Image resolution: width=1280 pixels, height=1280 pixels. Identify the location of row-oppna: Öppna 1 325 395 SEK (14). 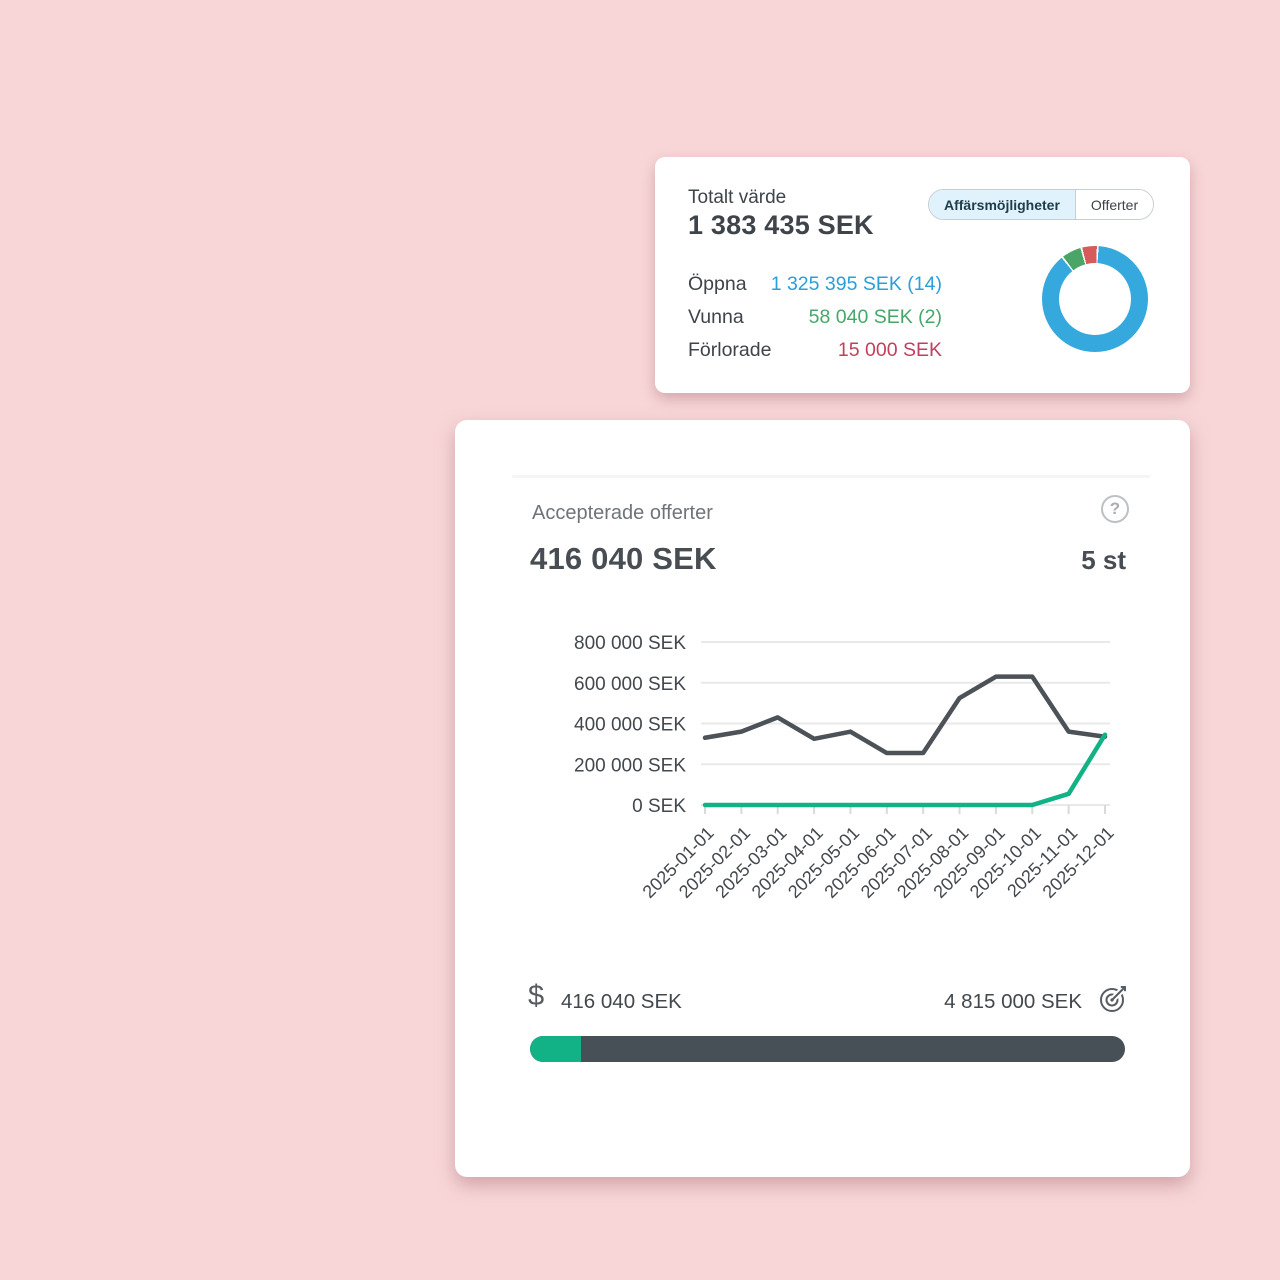
(815, 289).